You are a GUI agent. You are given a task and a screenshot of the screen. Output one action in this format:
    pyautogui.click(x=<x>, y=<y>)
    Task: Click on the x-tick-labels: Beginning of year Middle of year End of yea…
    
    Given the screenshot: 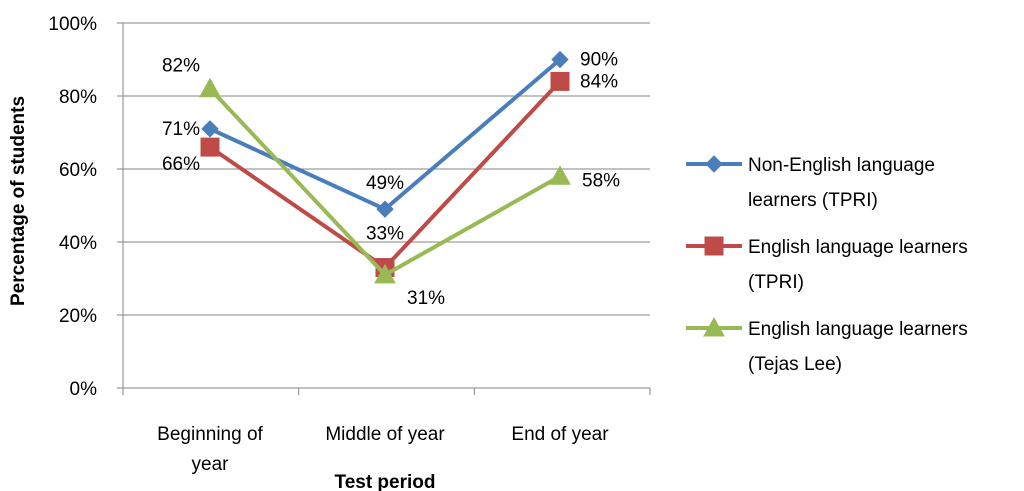 What is the action you would take?
    pyautogui.click(x=383, y=449)
    